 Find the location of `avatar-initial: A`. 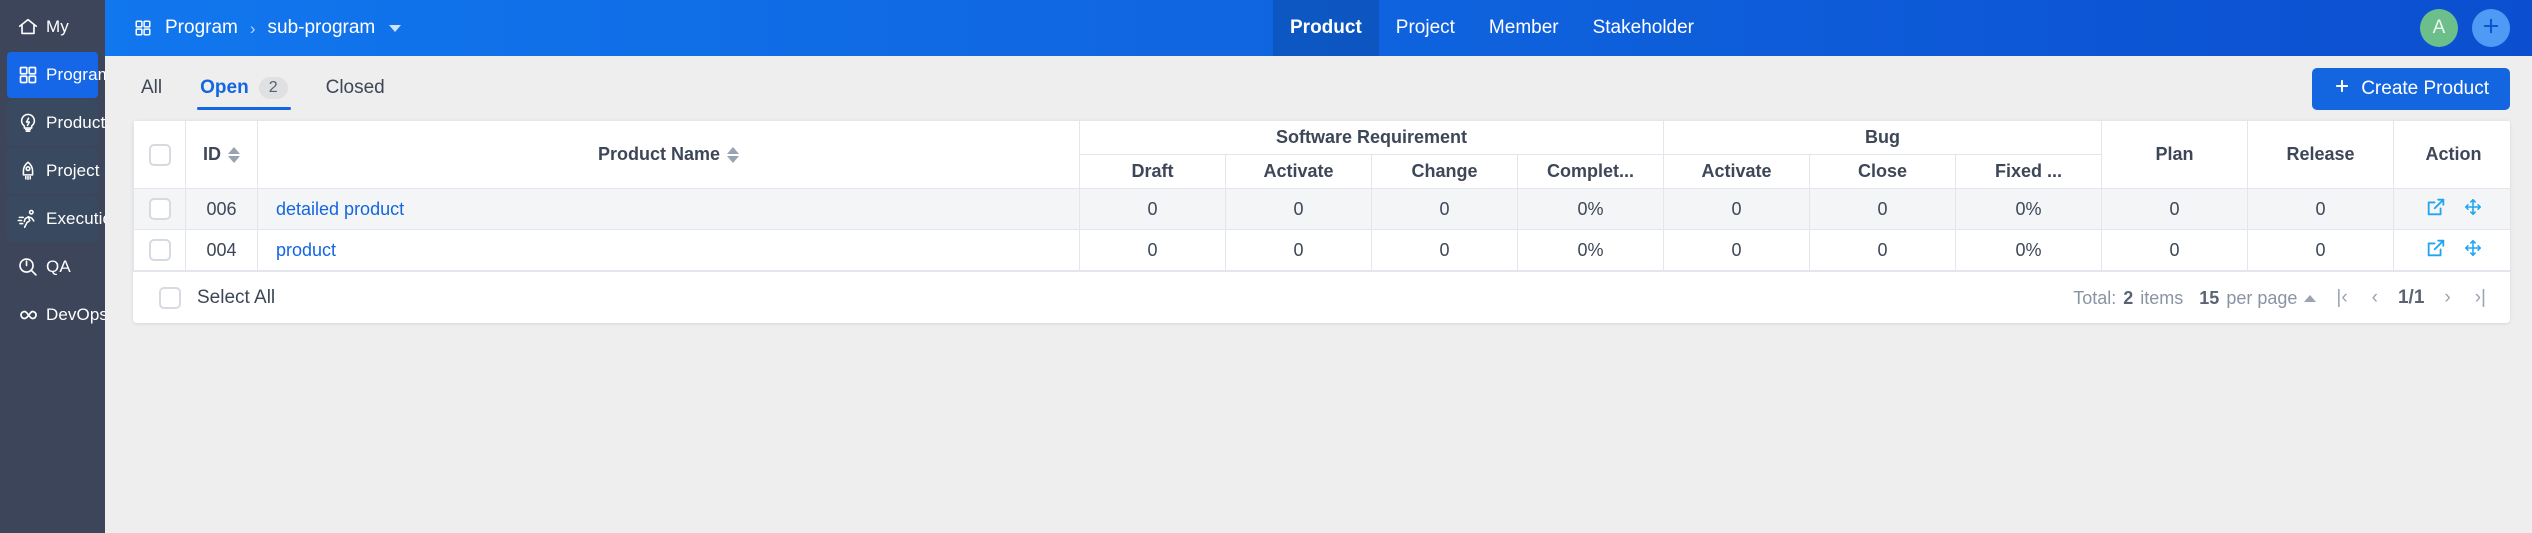

avatar-initial: A is located at coordinates (2439, 27).